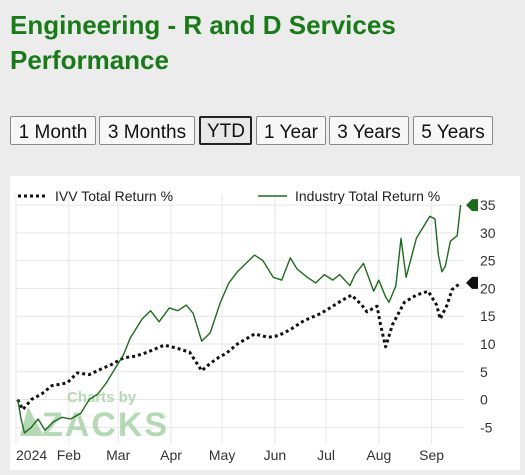 The height and width of the screenshot is (475, 525). Describe the element at coordinates (326, 455) in the screenshot. I see `x-tick-label: Jul` at that location.